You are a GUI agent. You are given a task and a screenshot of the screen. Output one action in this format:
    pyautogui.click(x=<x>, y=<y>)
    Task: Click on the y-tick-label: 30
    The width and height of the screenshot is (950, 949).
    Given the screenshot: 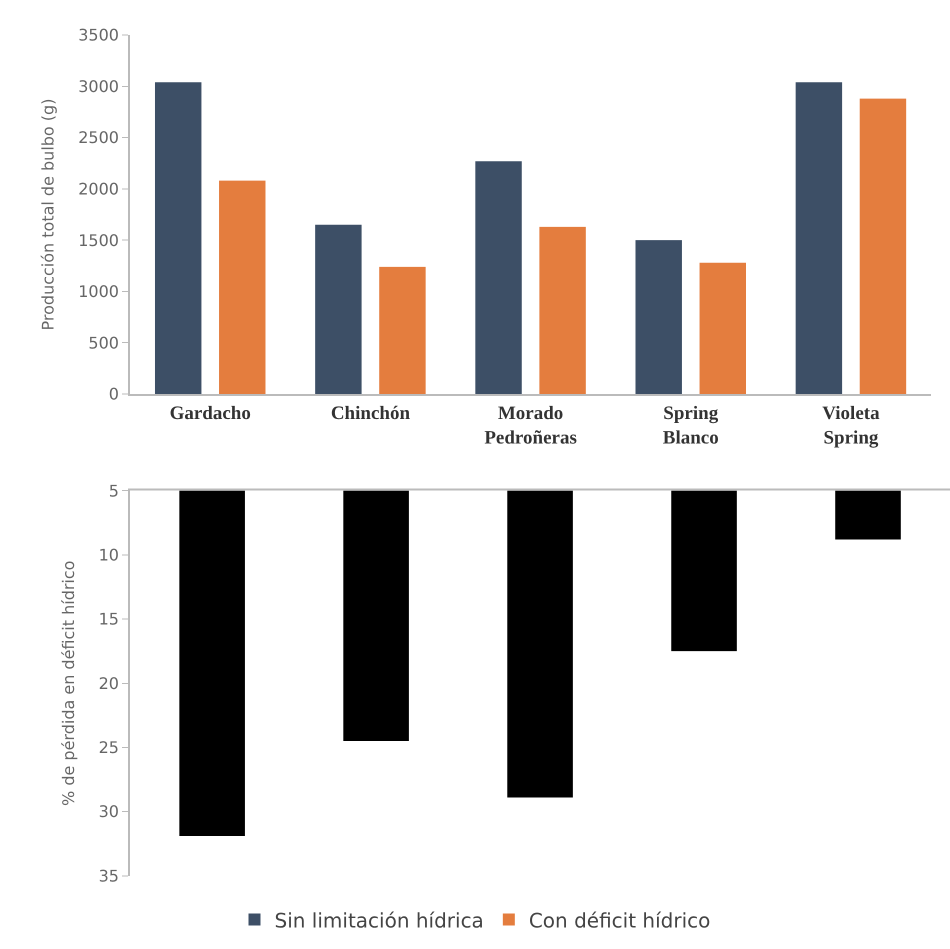 What is the action you would take?
    pyautogui.click(x=108, y=812)
    